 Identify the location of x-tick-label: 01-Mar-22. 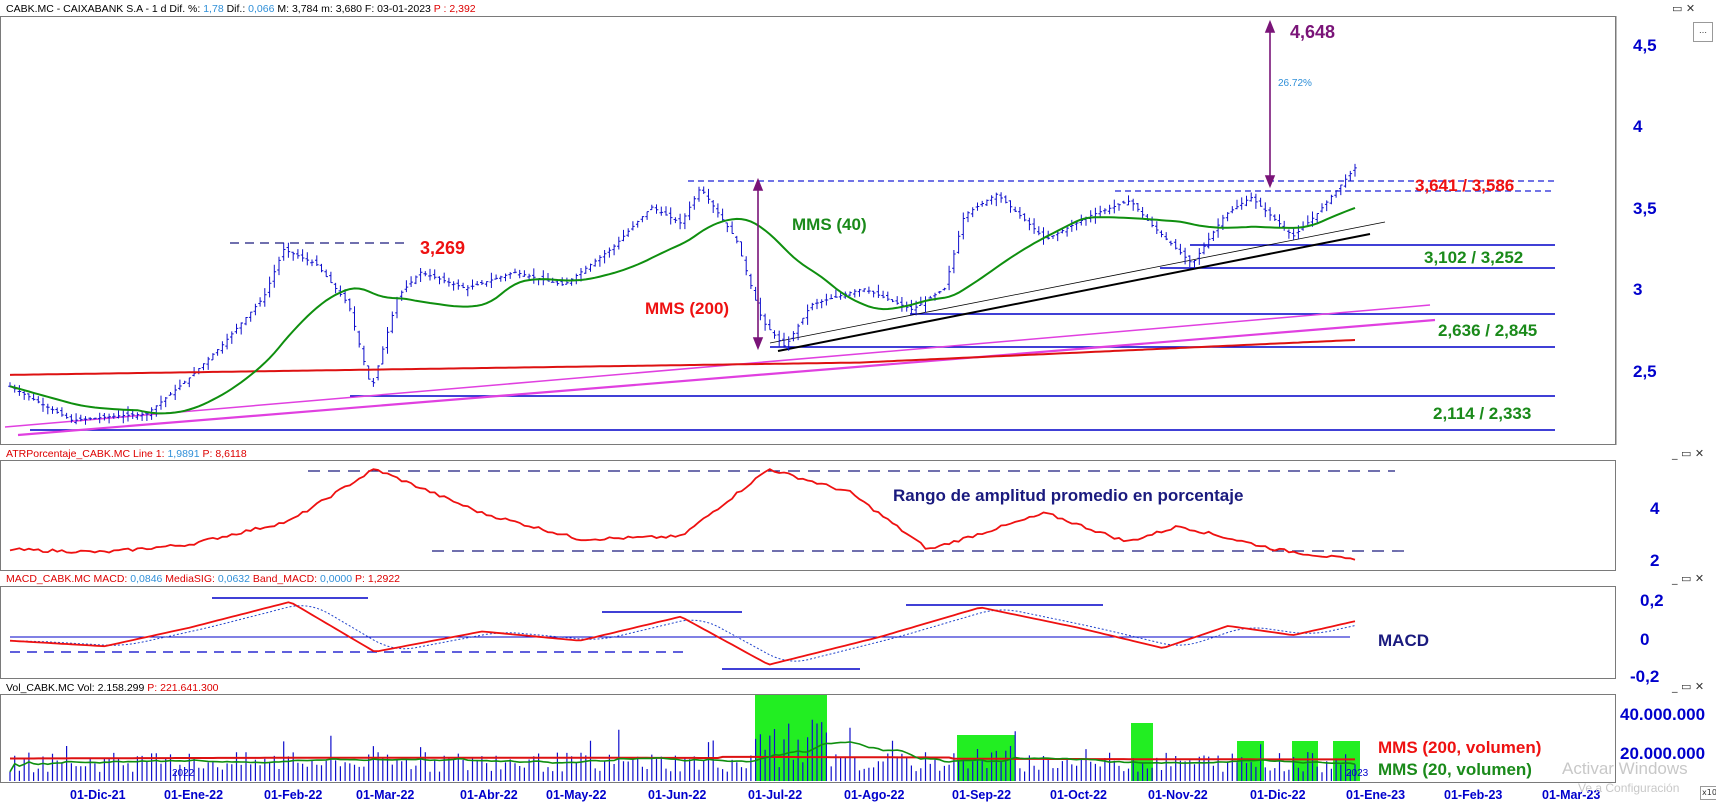
(385, 795).